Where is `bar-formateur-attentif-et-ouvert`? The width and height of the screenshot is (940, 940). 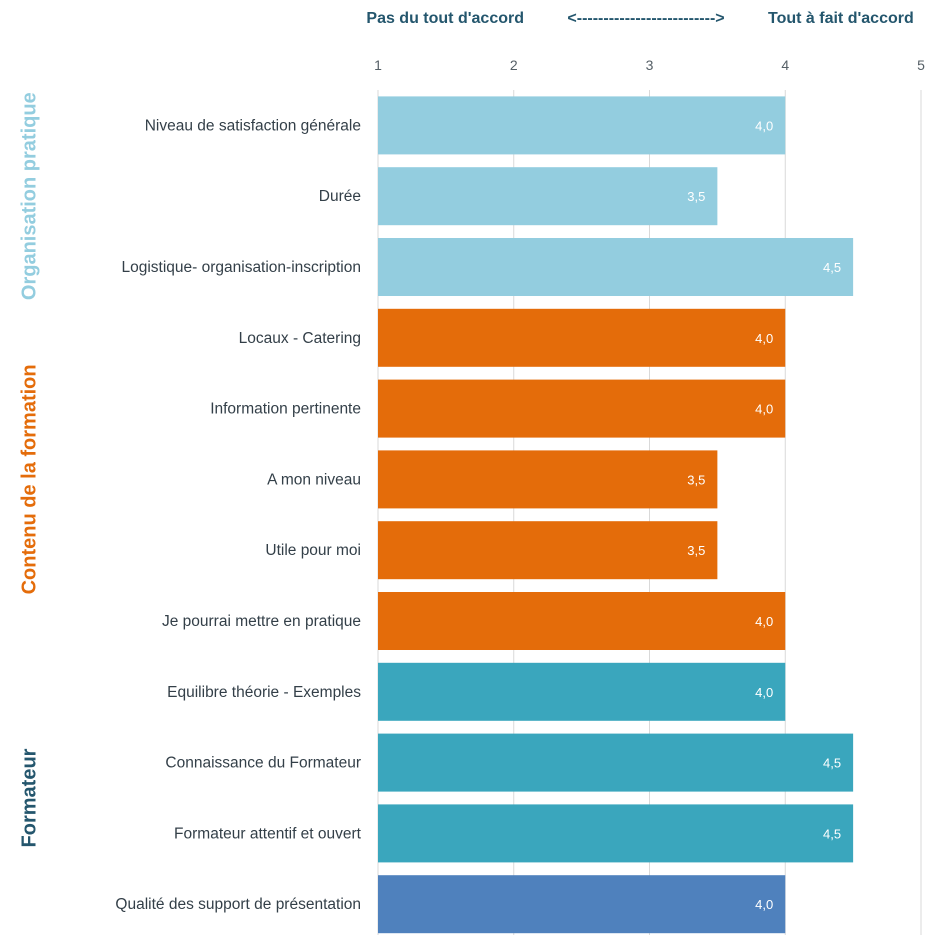
bar-formateur-attentif-et-ouvert is located at coordinates (616, 833).